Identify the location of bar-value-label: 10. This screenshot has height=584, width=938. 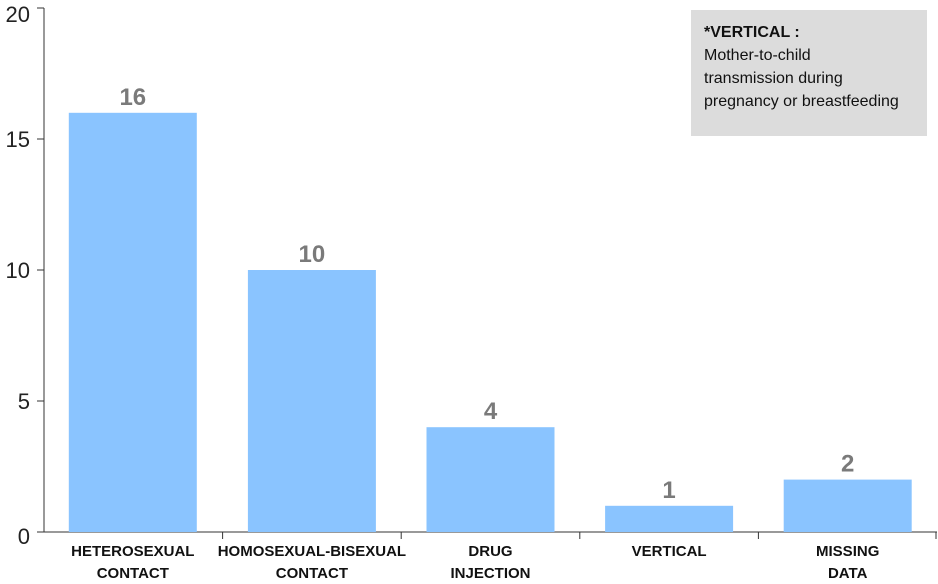
(312, 254).